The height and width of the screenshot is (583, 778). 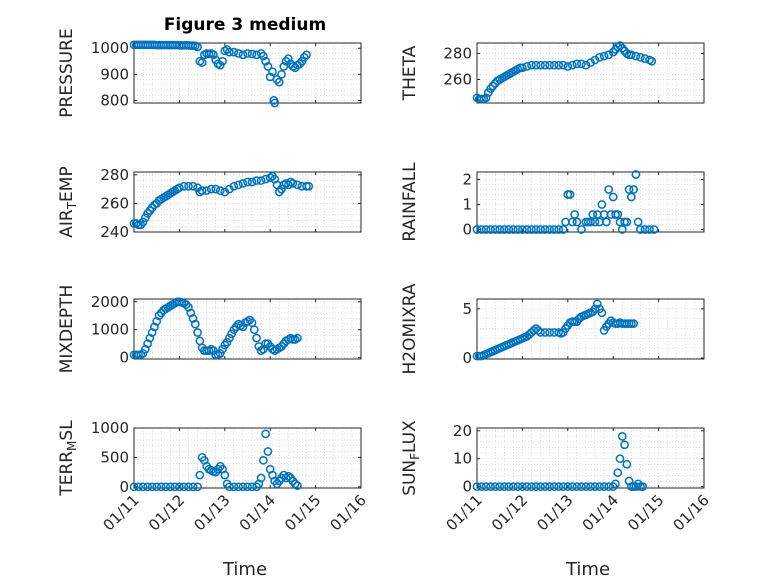 What do you see at coordinates (587, 569) in the screenshot?
I see `x-axis-label-right: Time` at bounding box center [587, 569].